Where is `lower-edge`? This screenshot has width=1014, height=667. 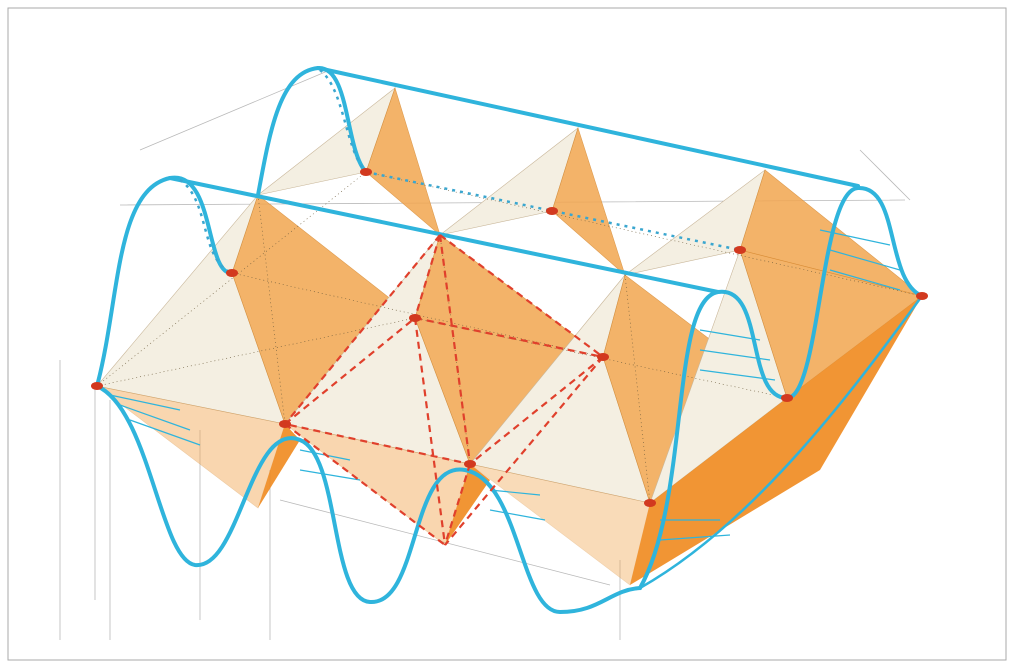
lower-edge is located at coordinates (781, 442).